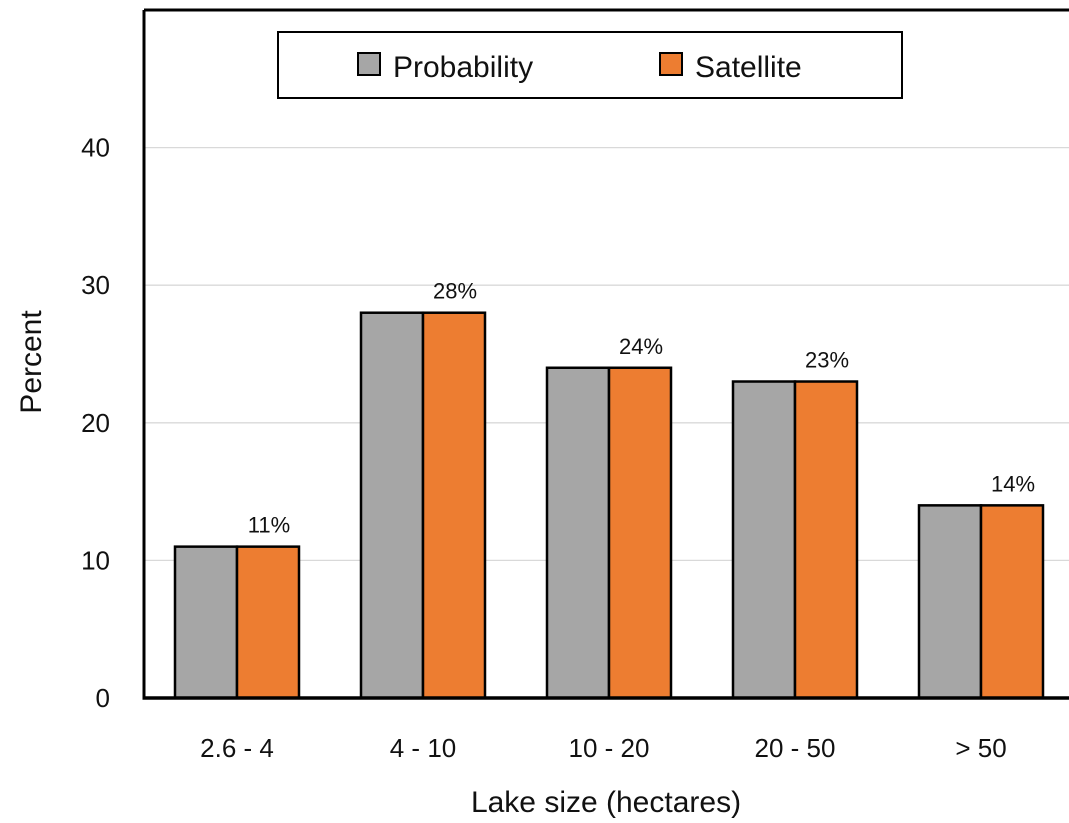 Image resolution: width=1069 pixels, height=823 pixels. I want to click on data-label-50: 14%, so click(1013, 483).